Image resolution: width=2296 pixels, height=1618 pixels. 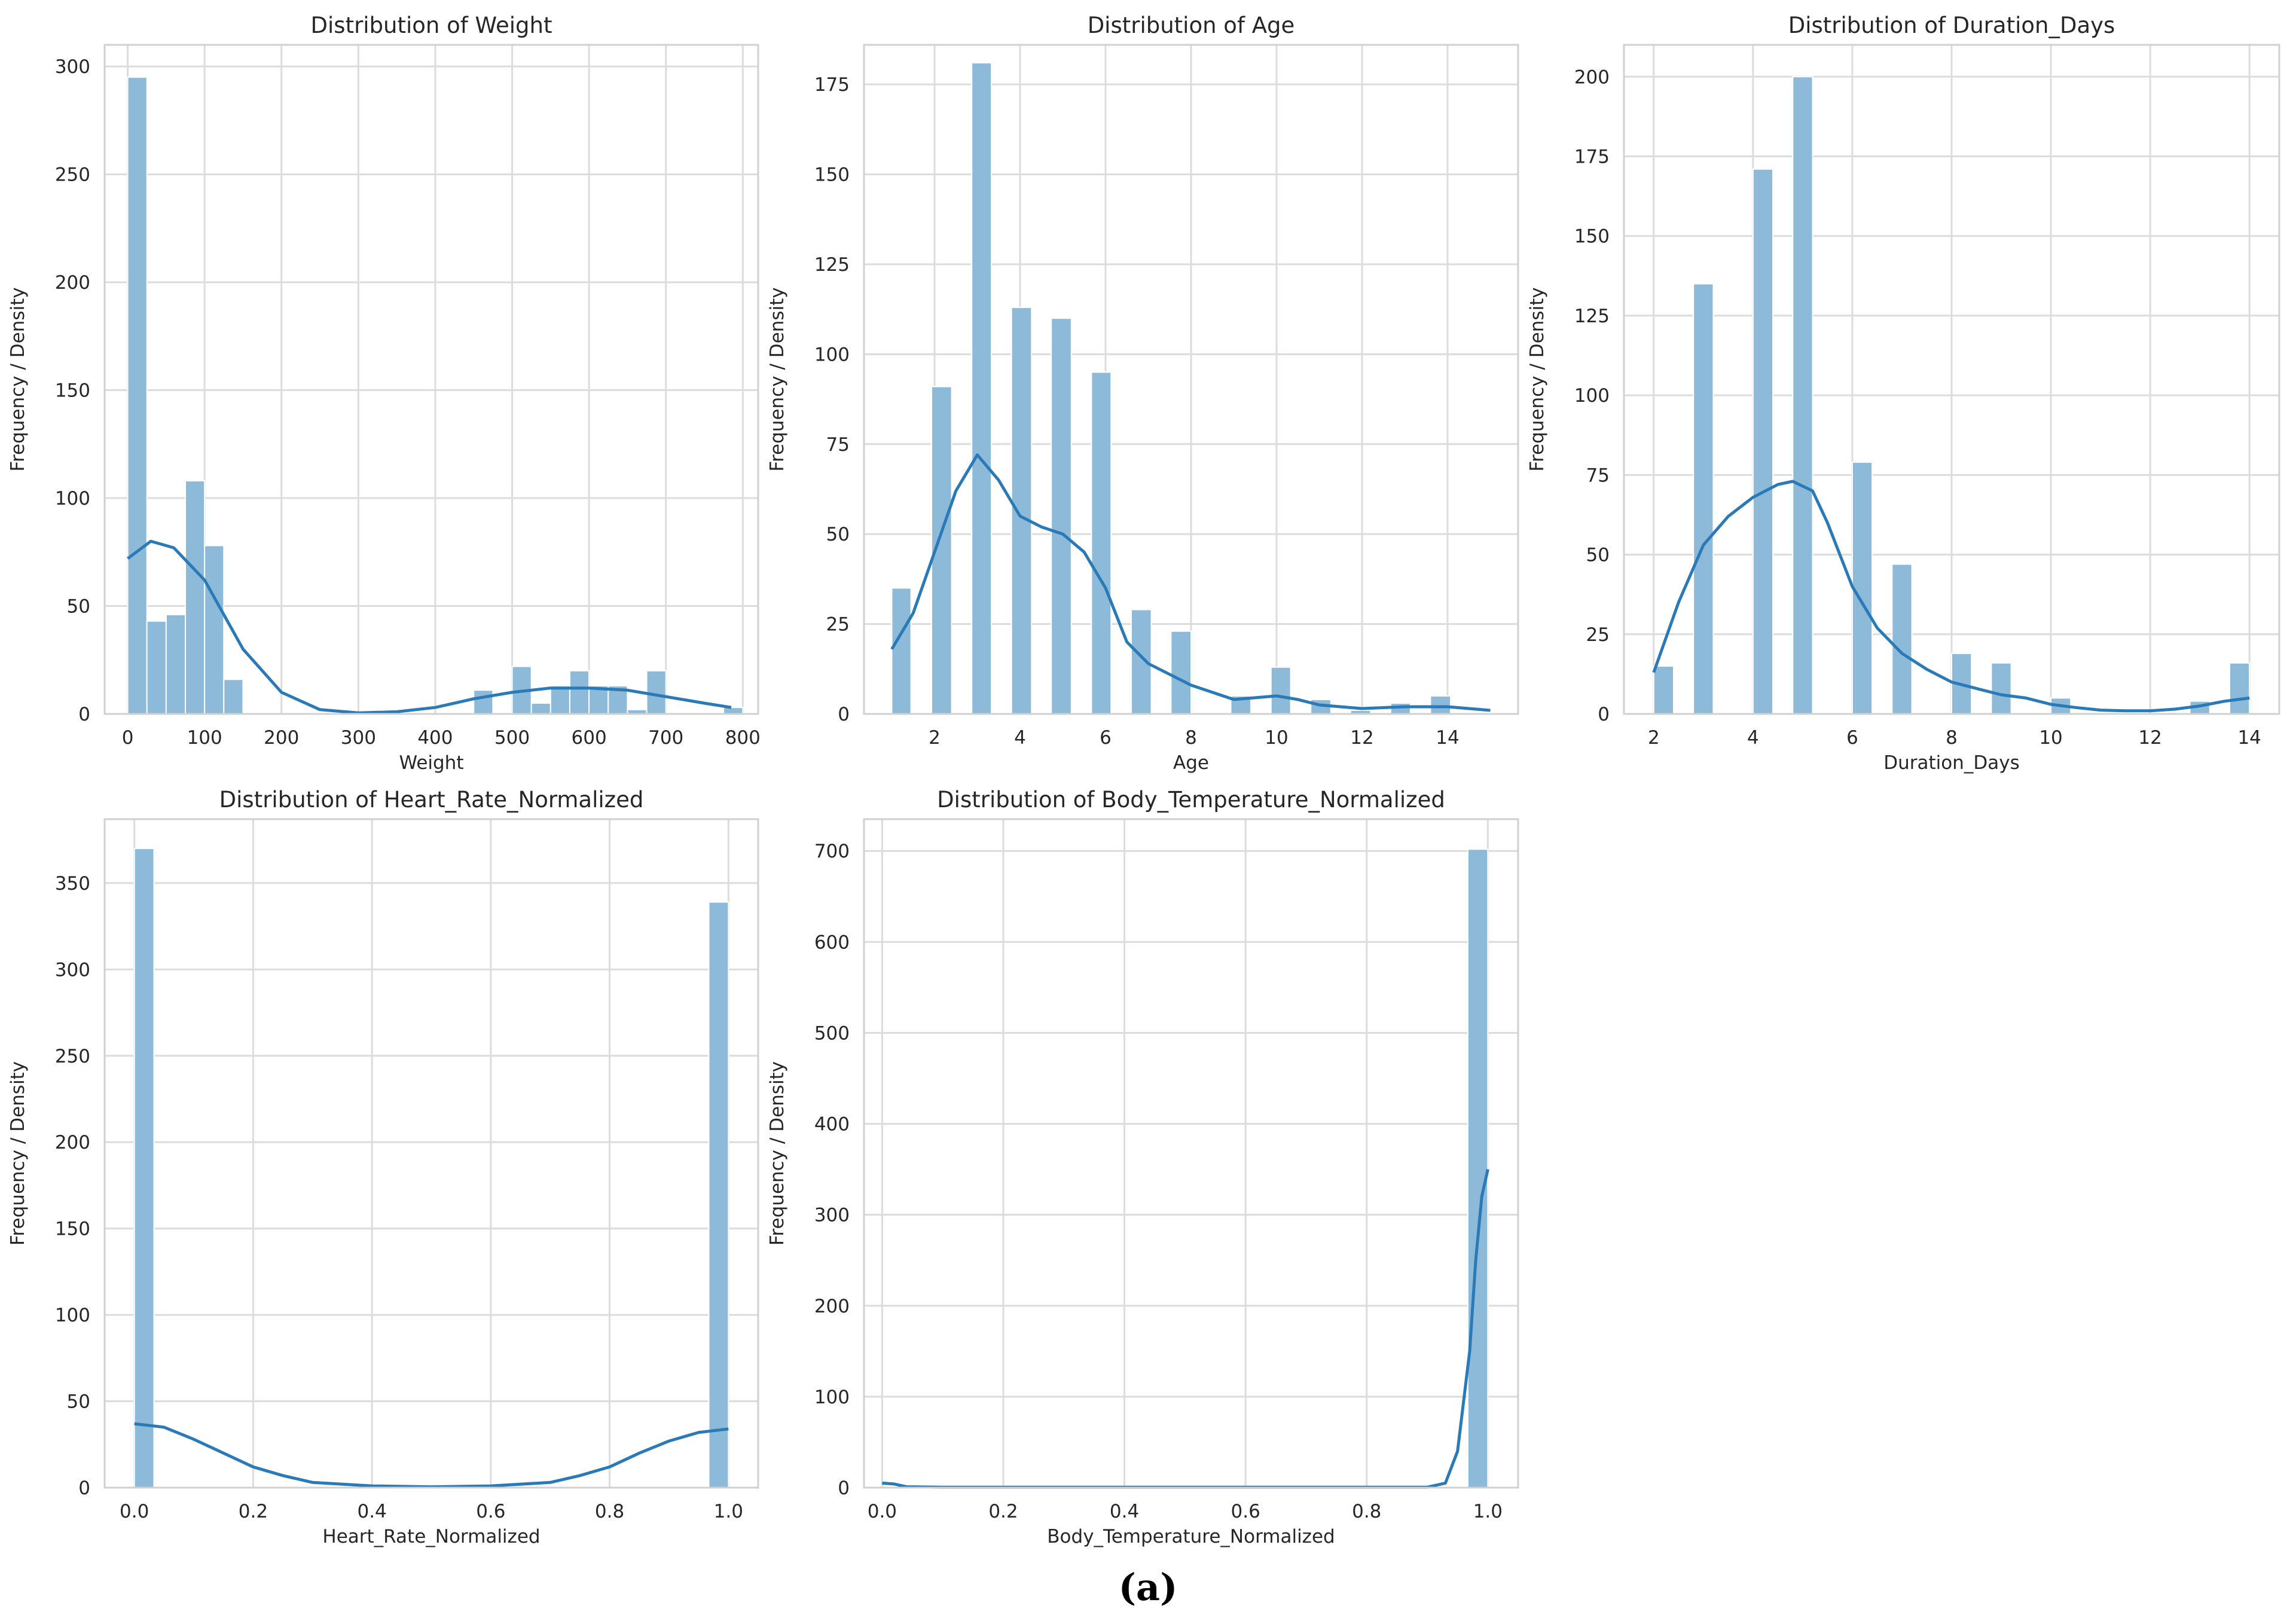 I want to click on x-tick-label: 12, so click(x=2149, y=738).